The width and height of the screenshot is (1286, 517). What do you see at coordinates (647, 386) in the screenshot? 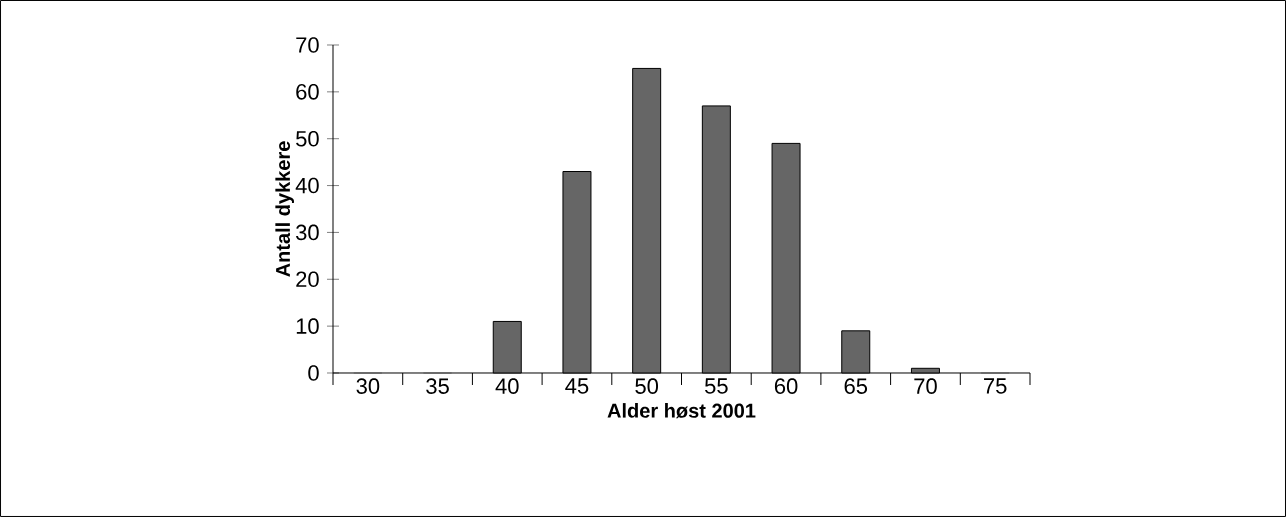
I see `x-tick-label: 50` at bounding box center [647, 386].